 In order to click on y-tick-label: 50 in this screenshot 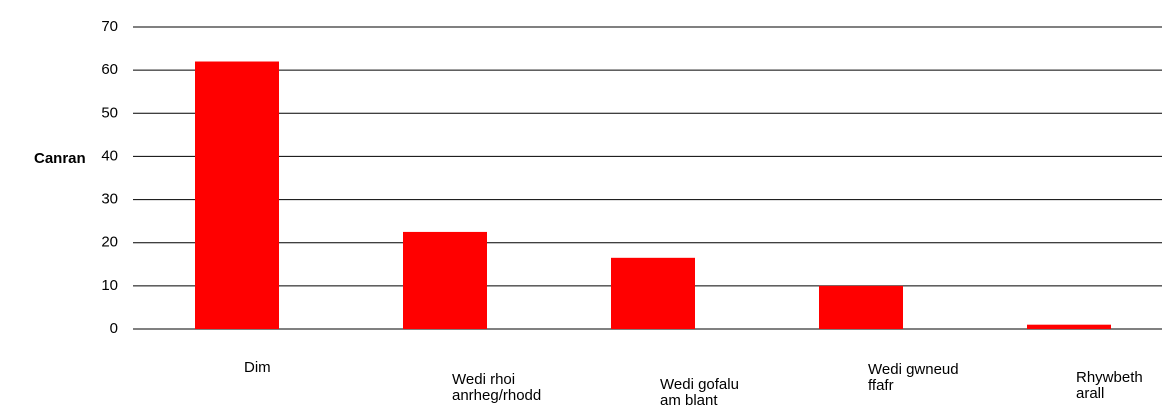, I will do `click(109, 112)`.